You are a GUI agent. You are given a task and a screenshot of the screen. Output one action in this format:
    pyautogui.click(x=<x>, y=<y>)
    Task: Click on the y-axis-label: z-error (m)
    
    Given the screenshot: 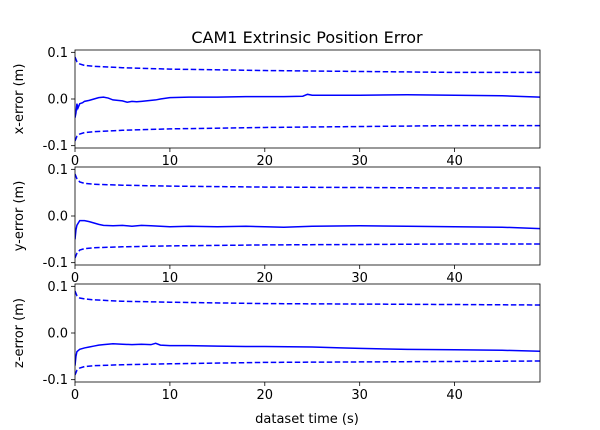 What is the action you would take?
    pyautogui.click(x=19, y=333)
    